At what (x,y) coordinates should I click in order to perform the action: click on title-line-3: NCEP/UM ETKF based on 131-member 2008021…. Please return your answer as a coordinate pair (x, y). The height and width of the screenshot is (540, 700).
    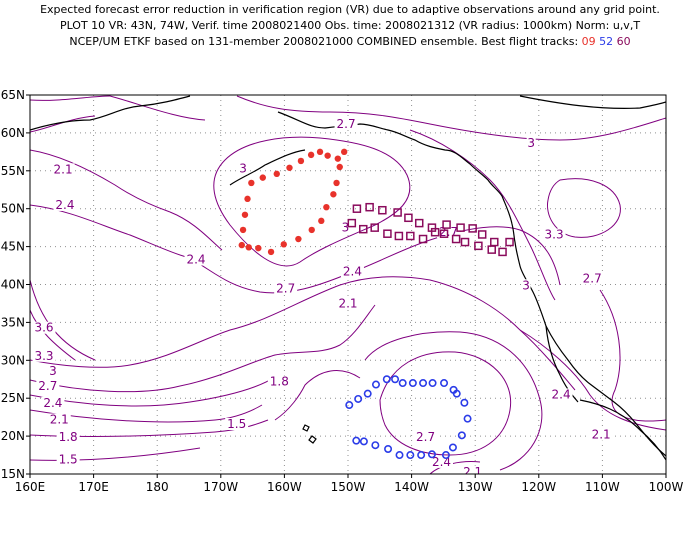
    Looking at the image, I should click on (350, 41).